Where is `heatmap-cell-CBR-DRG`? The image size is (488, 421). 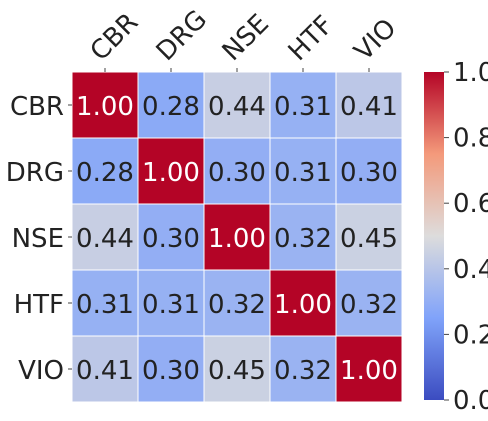
heatmap-cell-CBR-DRG is located at coordinates (171, 105).